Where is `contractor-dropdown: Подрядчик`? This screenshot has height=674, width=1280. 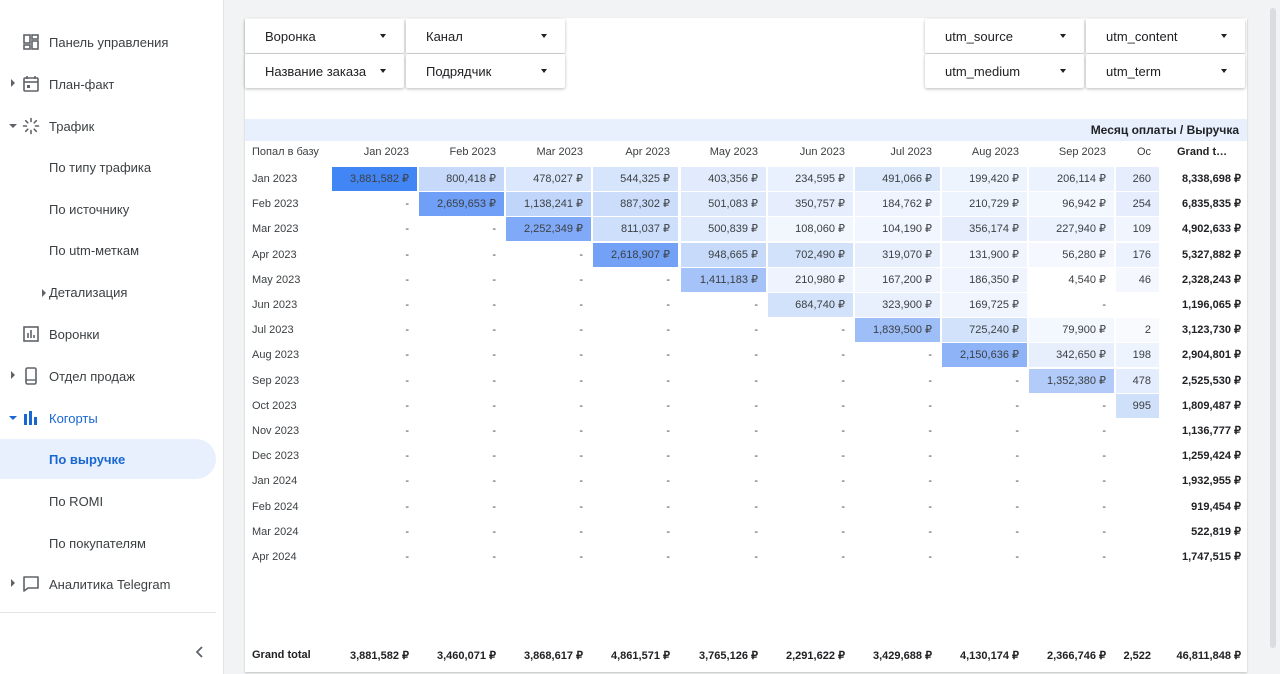
contractor-dropdown: Подрядчик is located at coordinates (485, 71).